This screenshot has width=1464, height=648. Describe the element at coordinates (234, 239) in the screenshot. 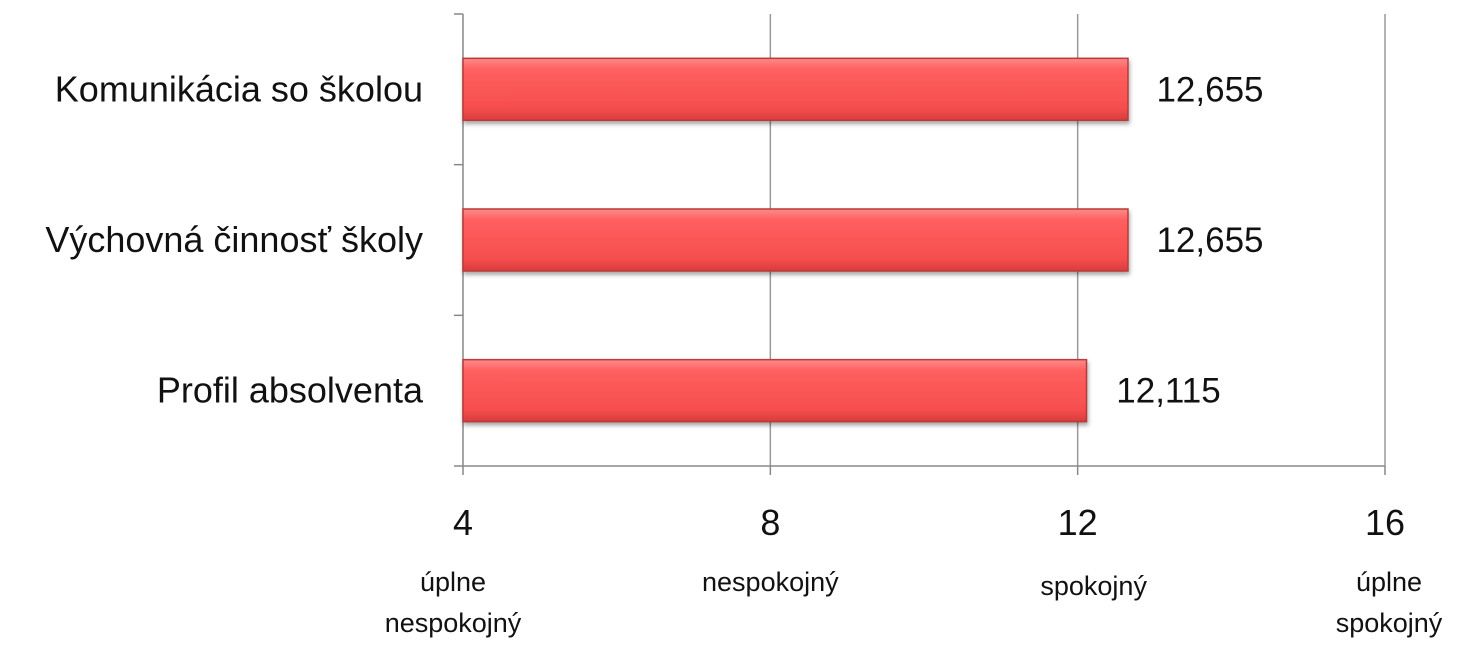

I see `category-label: Výchovná činnosť školy` at that location.